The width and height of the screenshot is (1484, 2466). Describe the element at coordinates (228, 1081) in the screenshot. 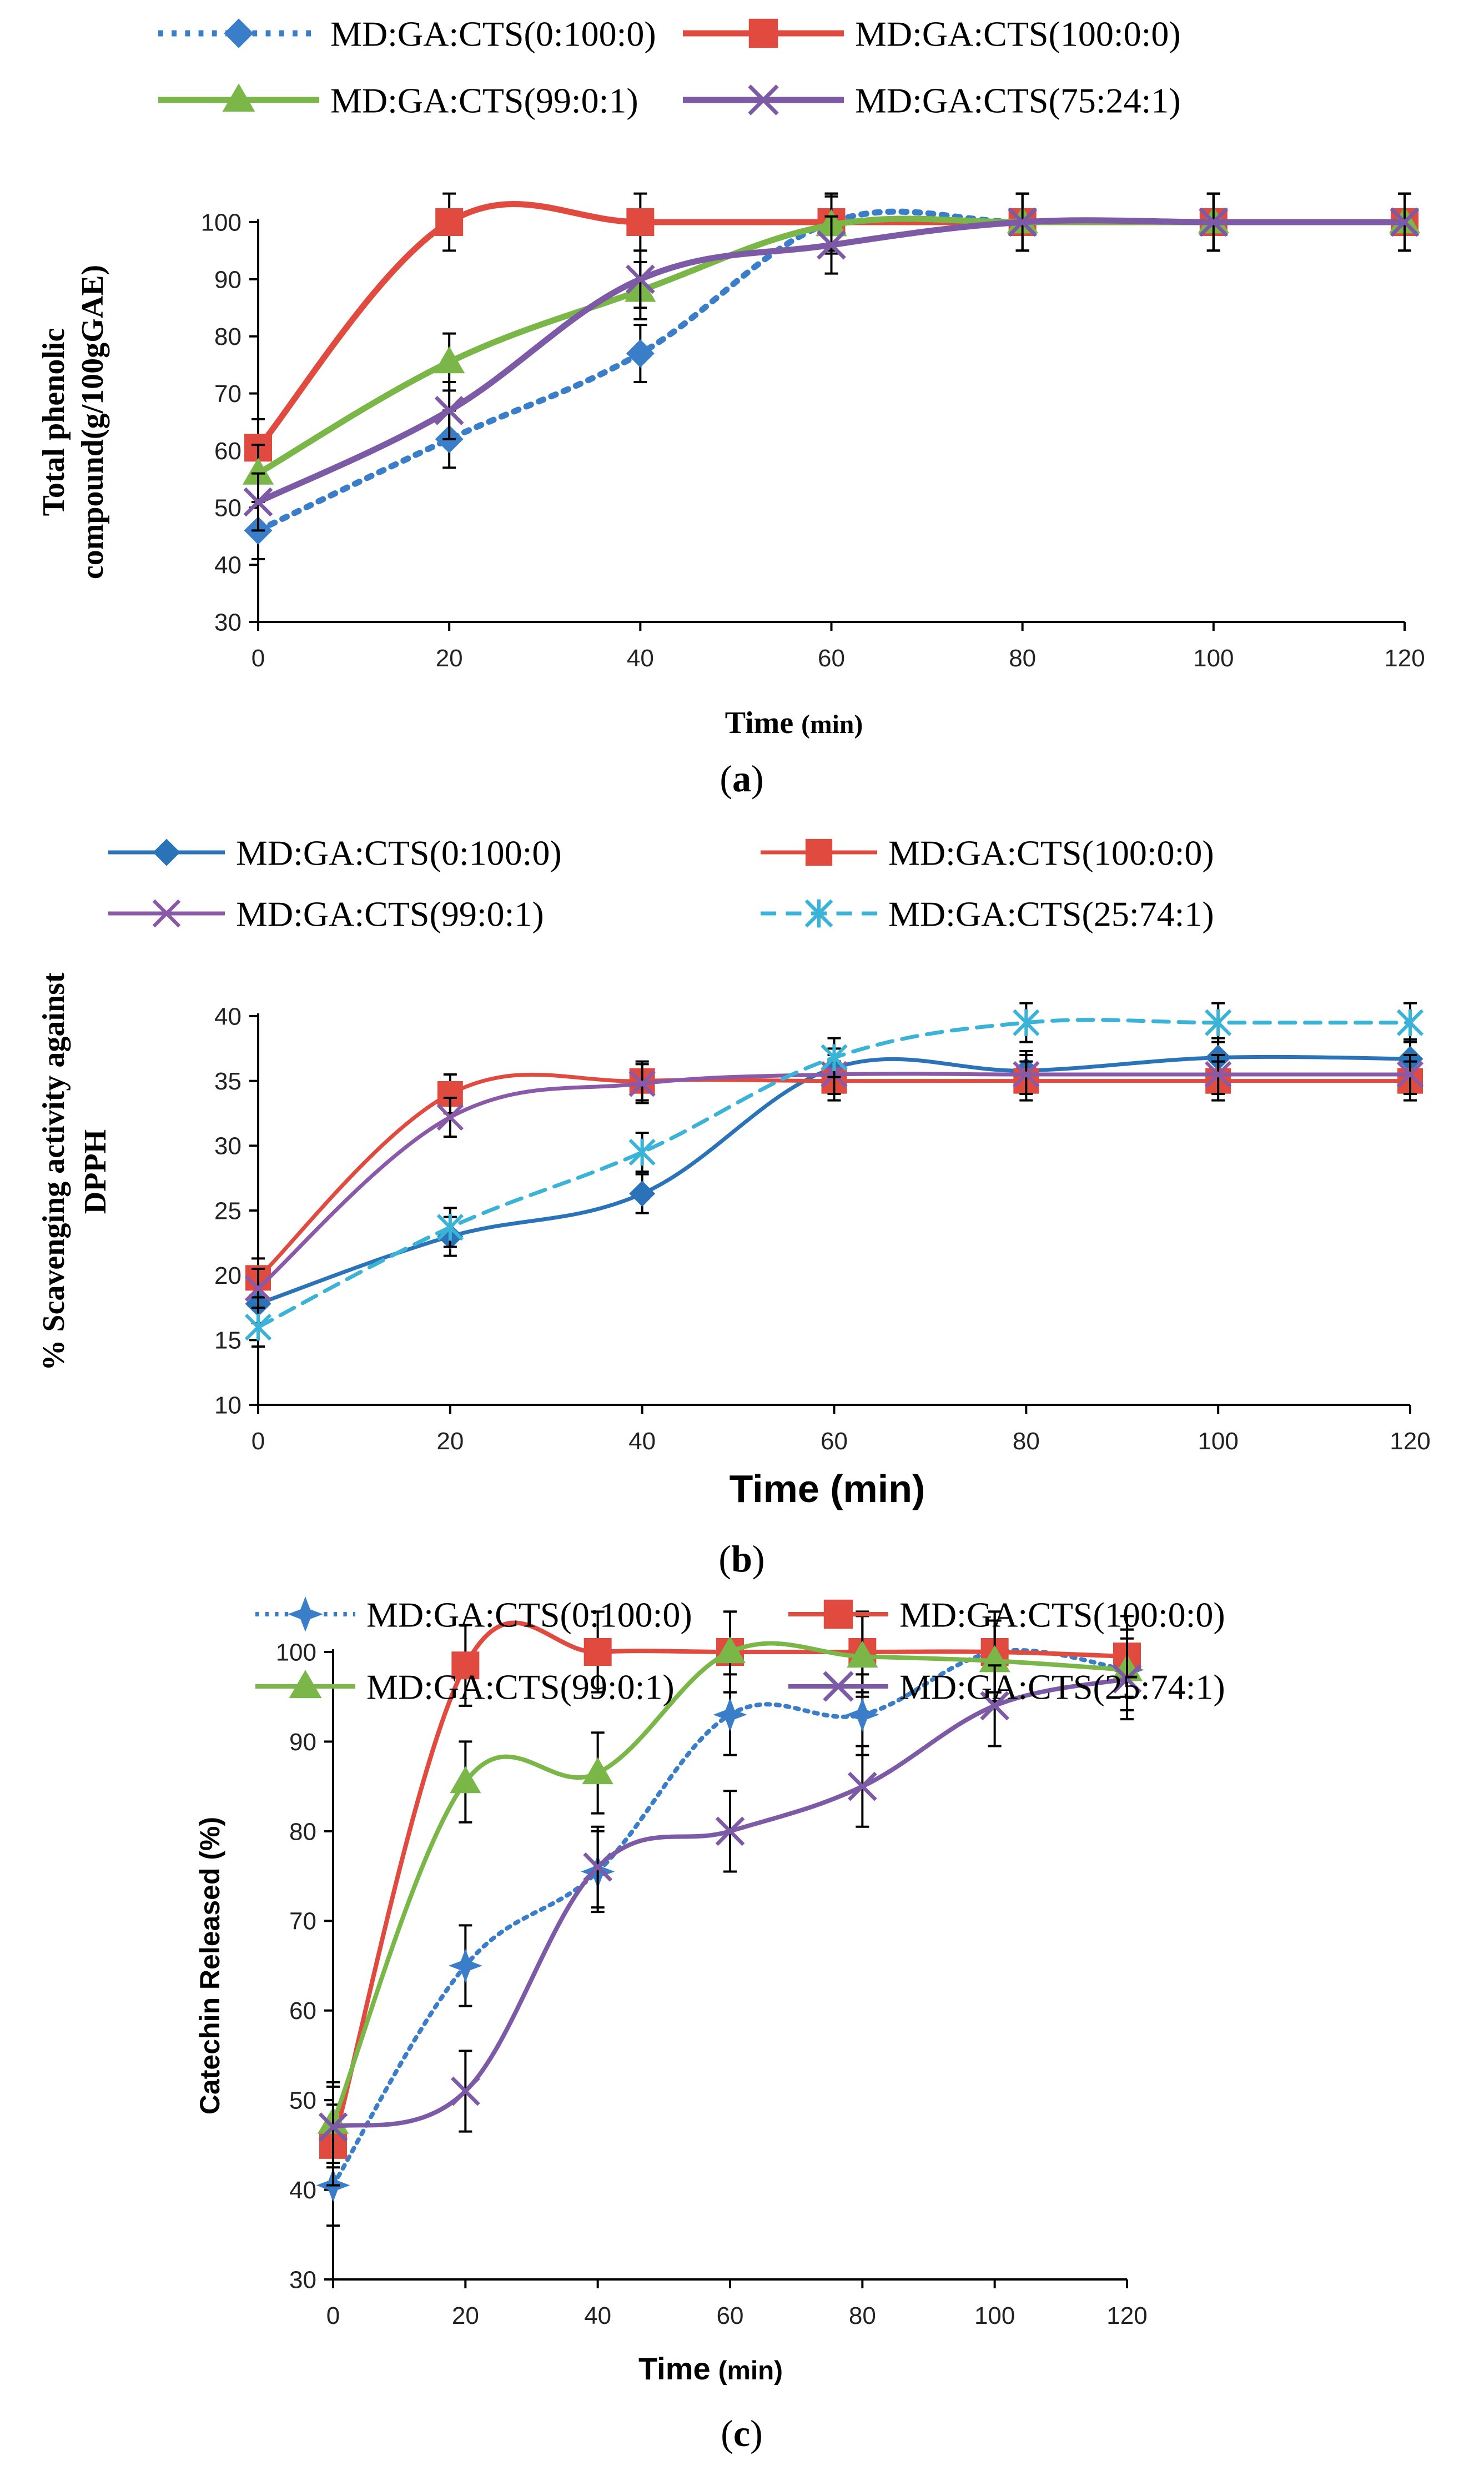

I see `y-tick-label: 35` at that location.